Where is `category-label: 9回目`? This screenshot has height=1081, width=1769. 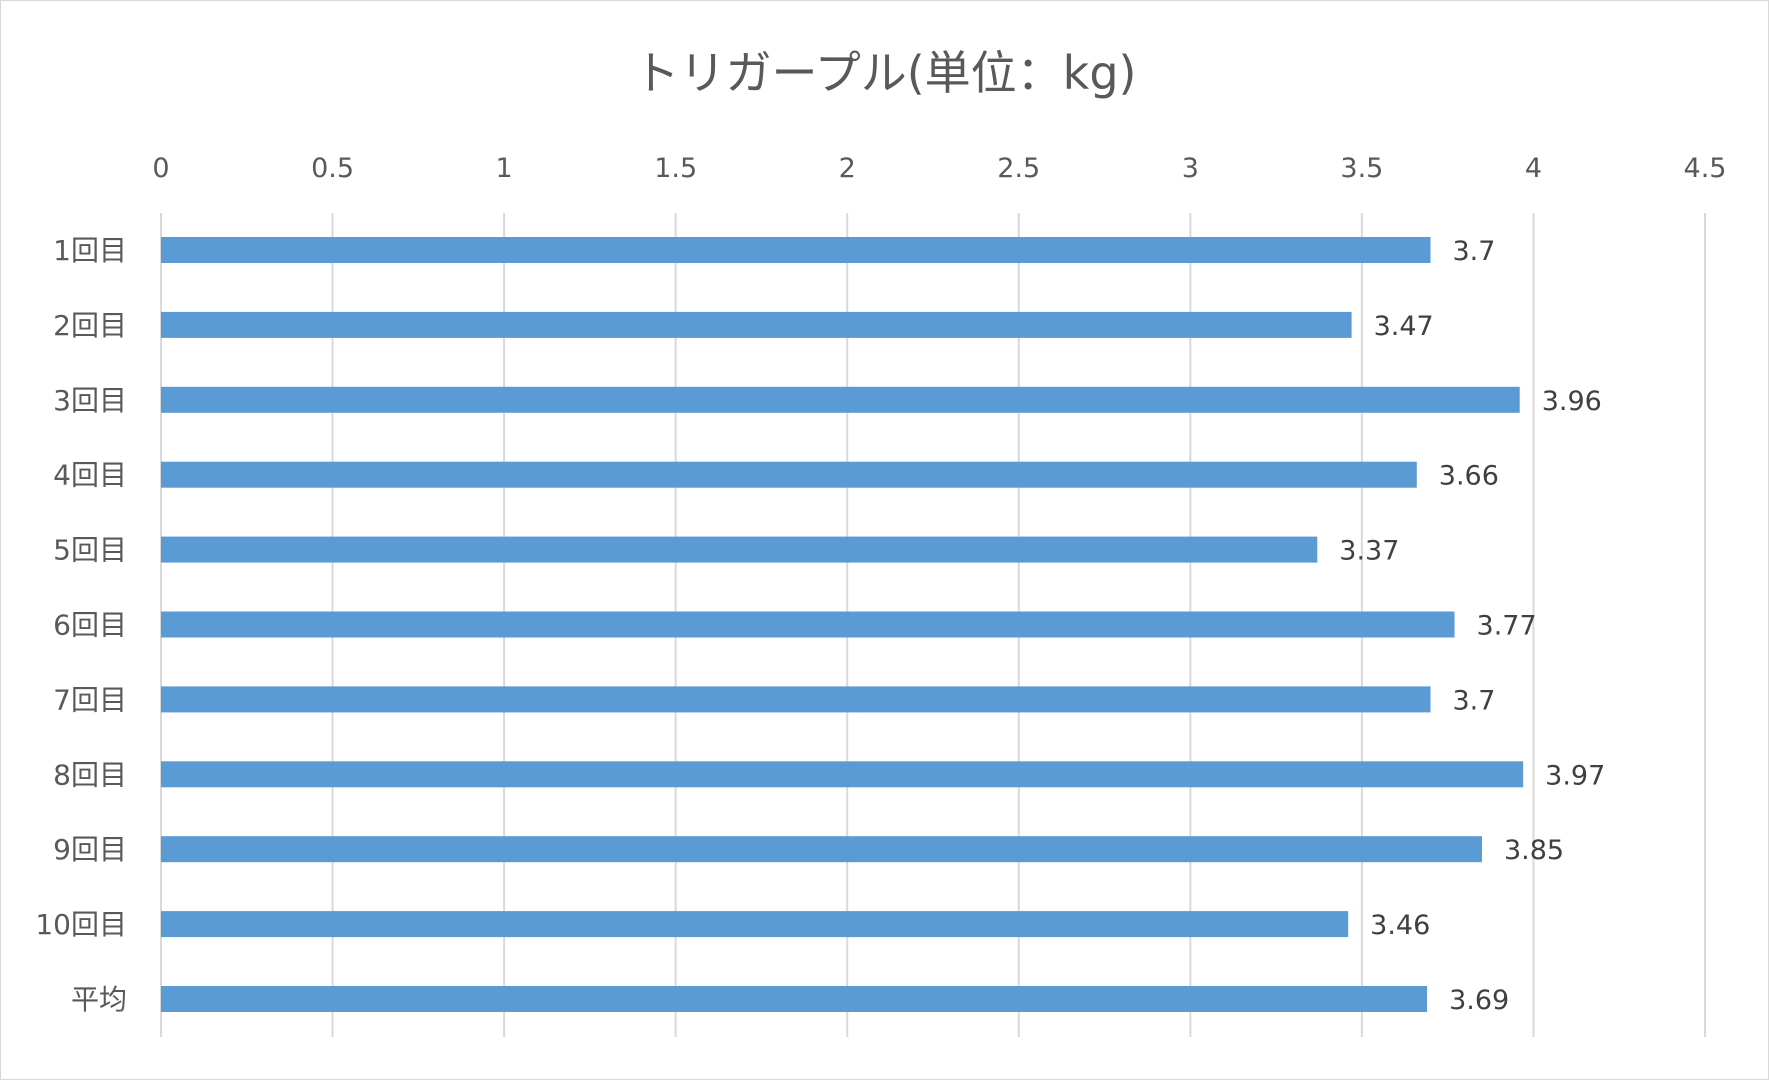 category-label: 9回目 is located at coordinates (90, 849).